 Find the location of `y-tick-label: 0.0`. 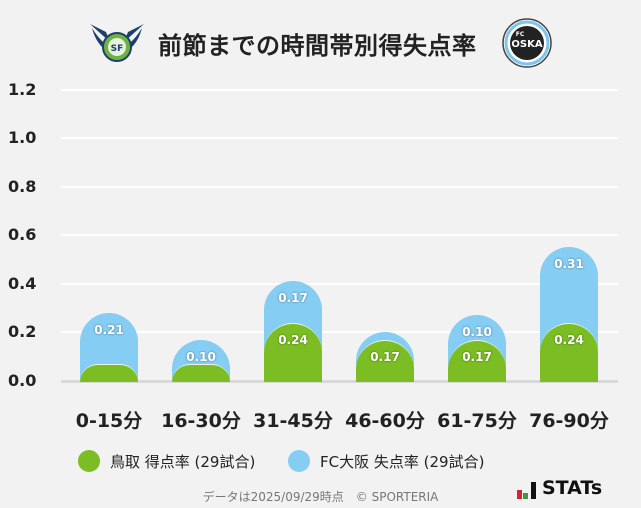

y-tick-label: 0.0 is located at coordinates (22, 380).